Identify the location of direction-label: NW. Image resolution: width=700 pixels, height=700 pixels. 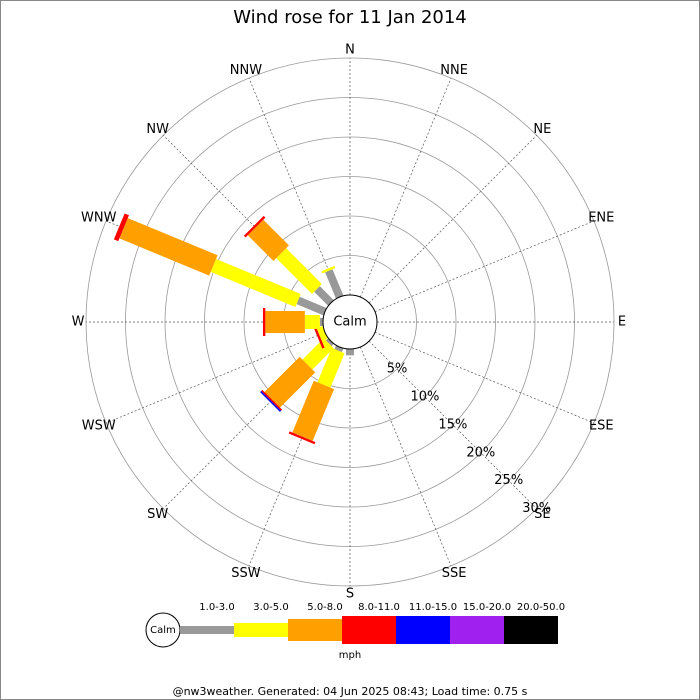
(157, 129).